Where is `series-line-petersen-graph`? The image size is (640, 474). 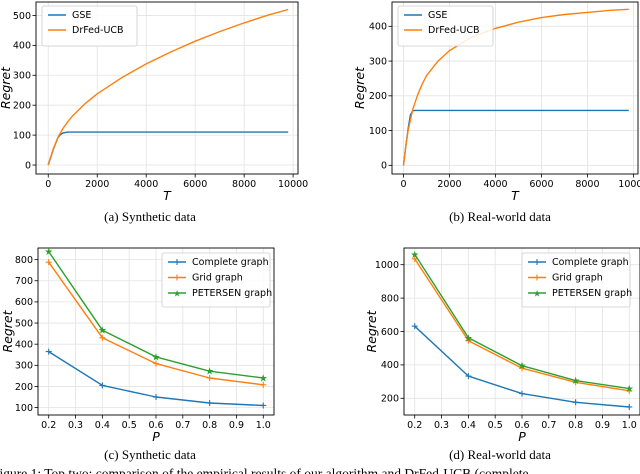
series-line-petersen-graph is located at coordinates (156, 315).